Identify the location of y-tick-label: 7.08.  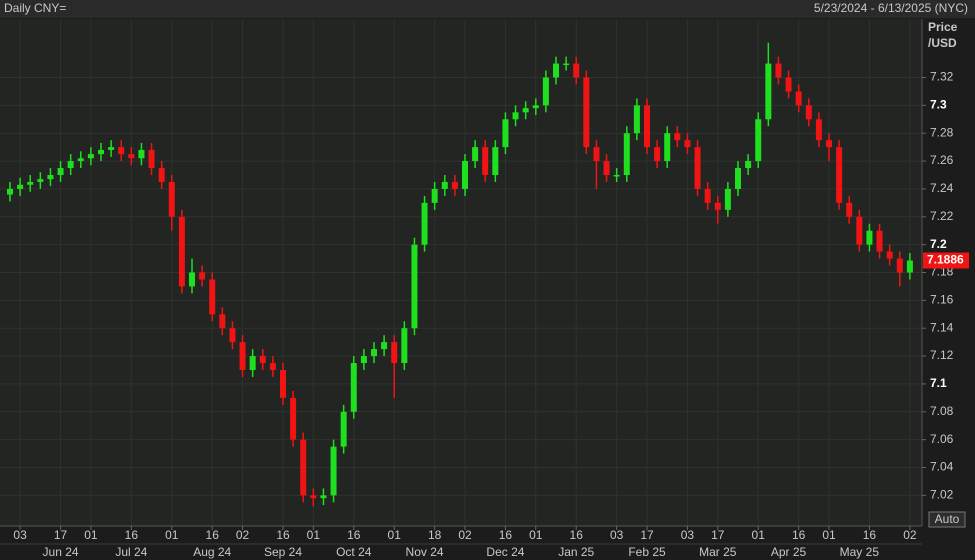
(942, 411).